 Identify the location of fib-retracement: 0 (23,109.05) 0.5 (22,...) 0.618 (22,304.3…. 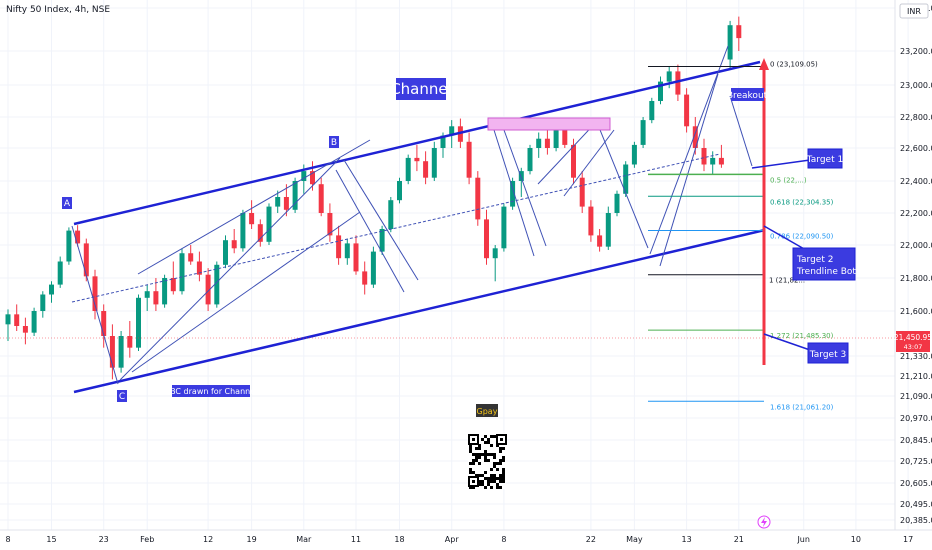
(741, 235).